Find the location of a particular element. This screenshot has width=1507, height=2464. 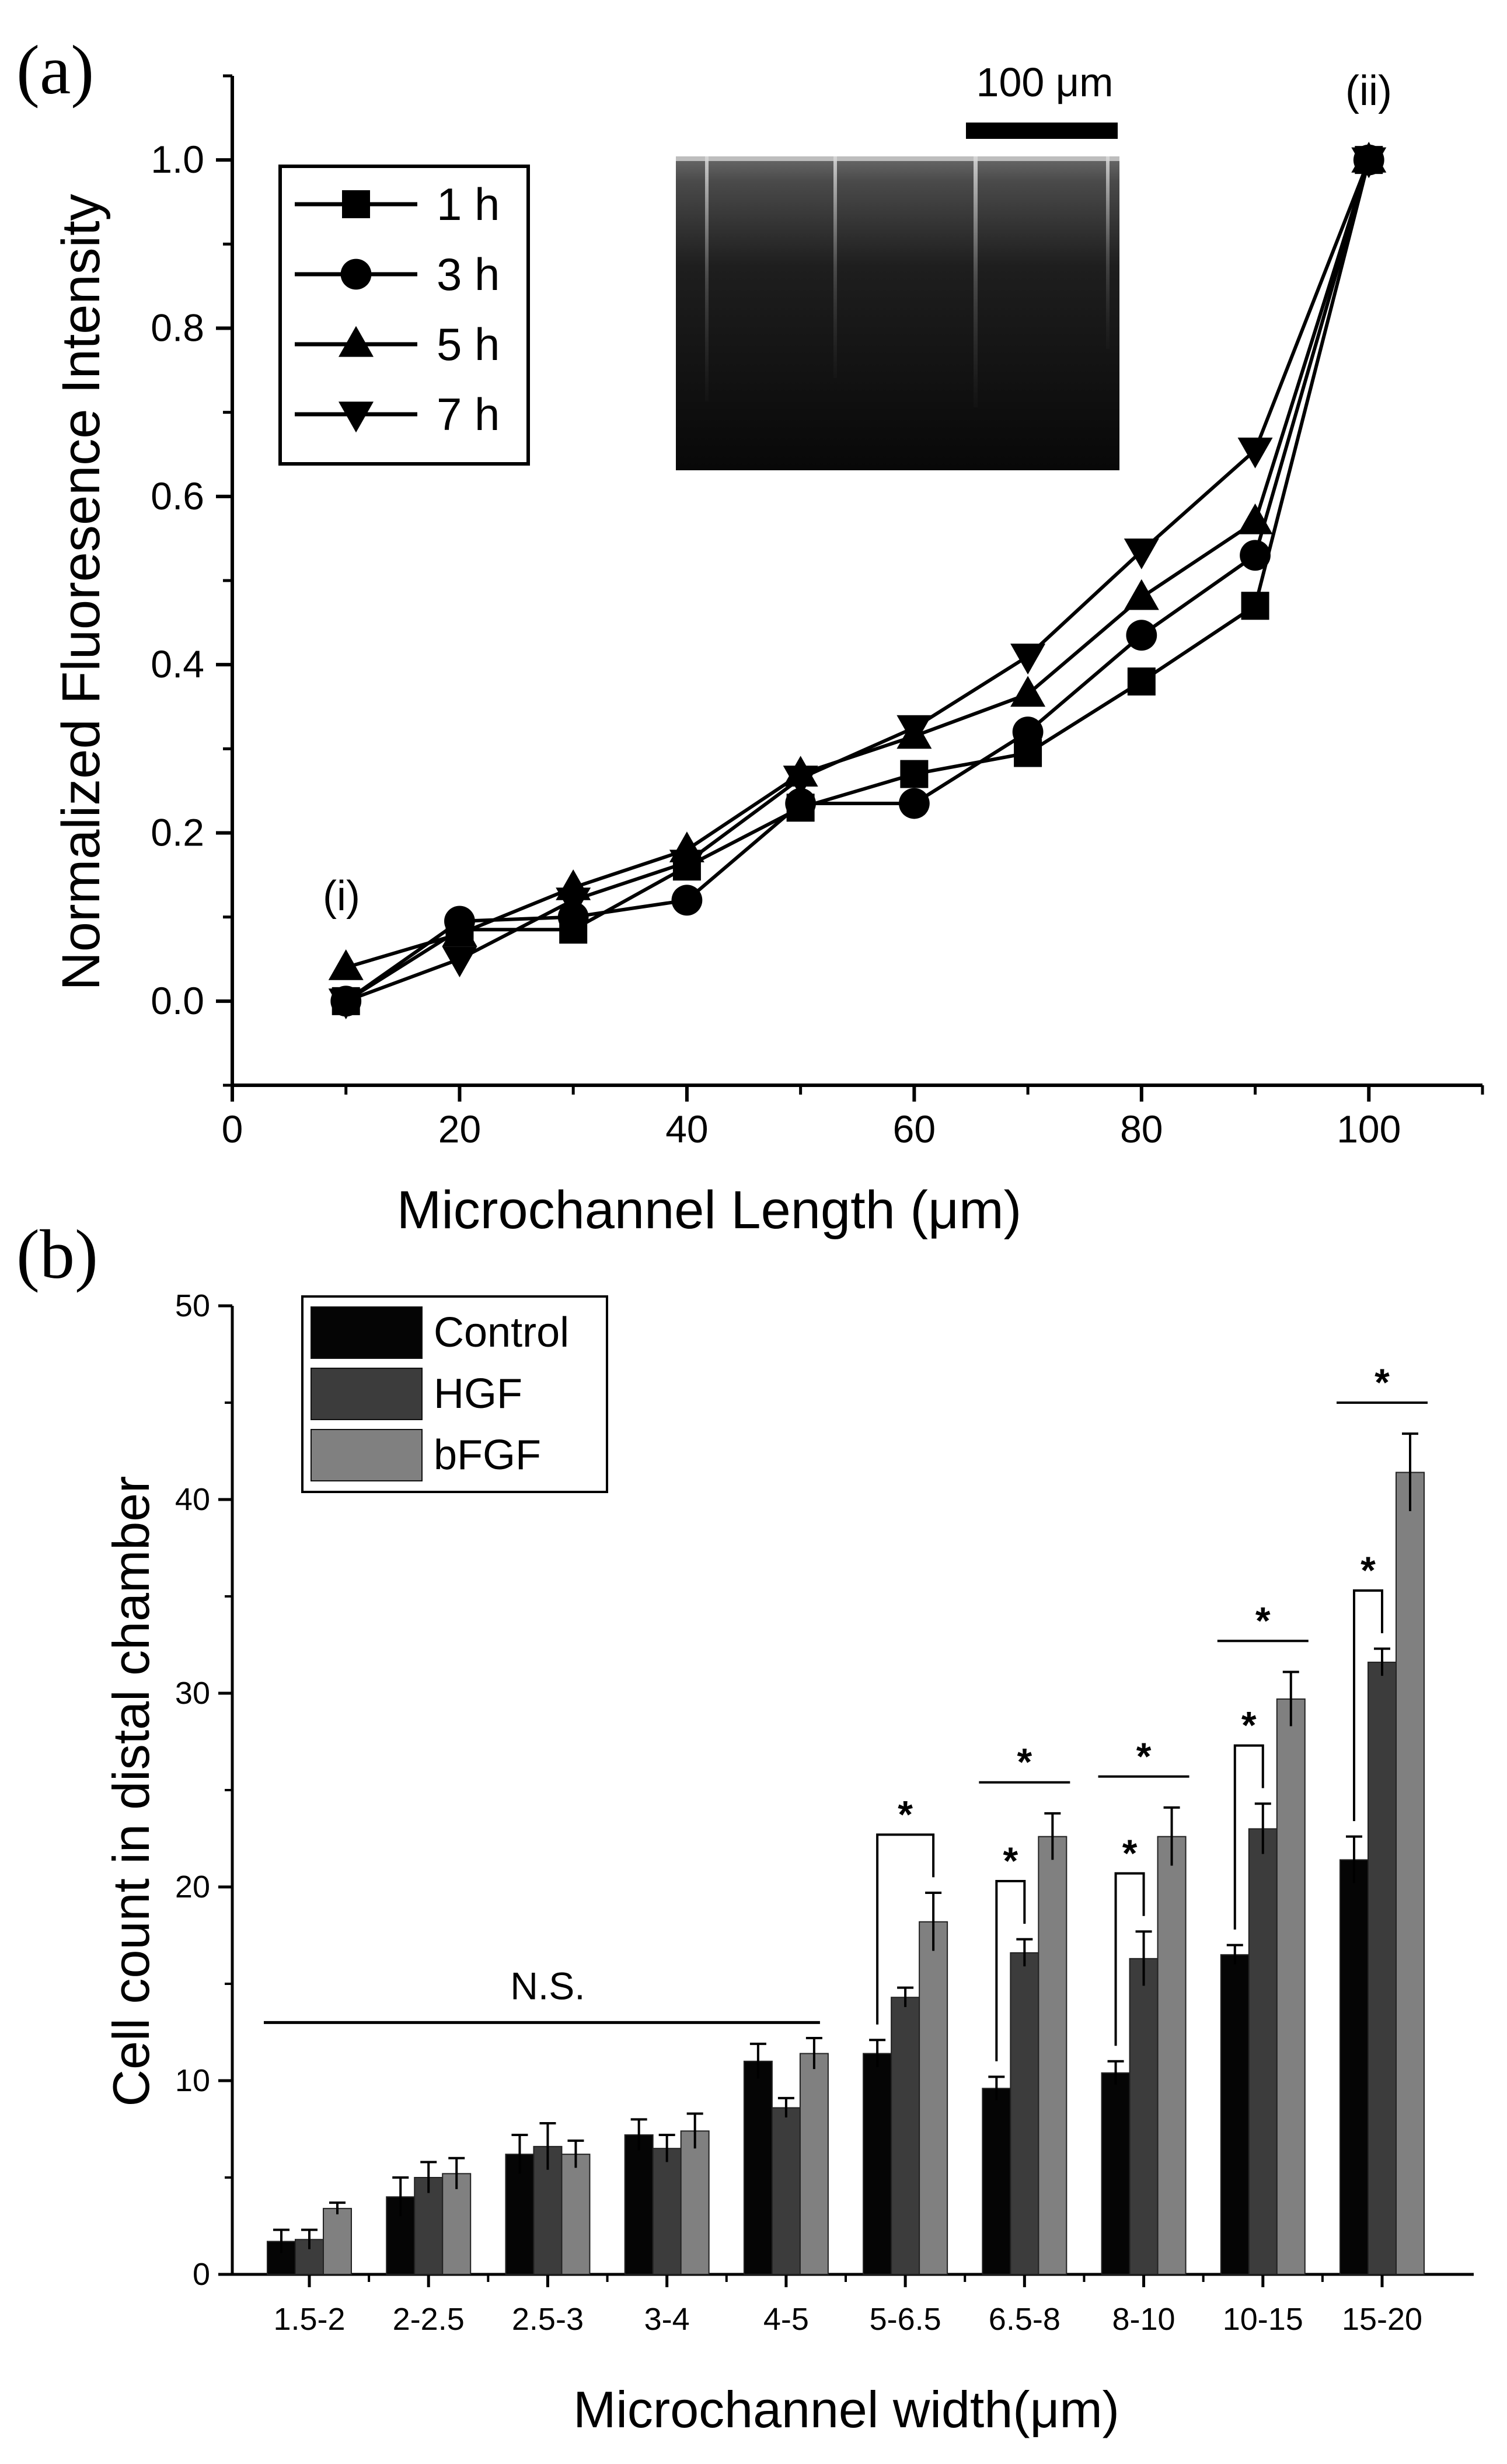

chart-a-y-tick-label: 0.0 is located at coordinates (178, 1000).